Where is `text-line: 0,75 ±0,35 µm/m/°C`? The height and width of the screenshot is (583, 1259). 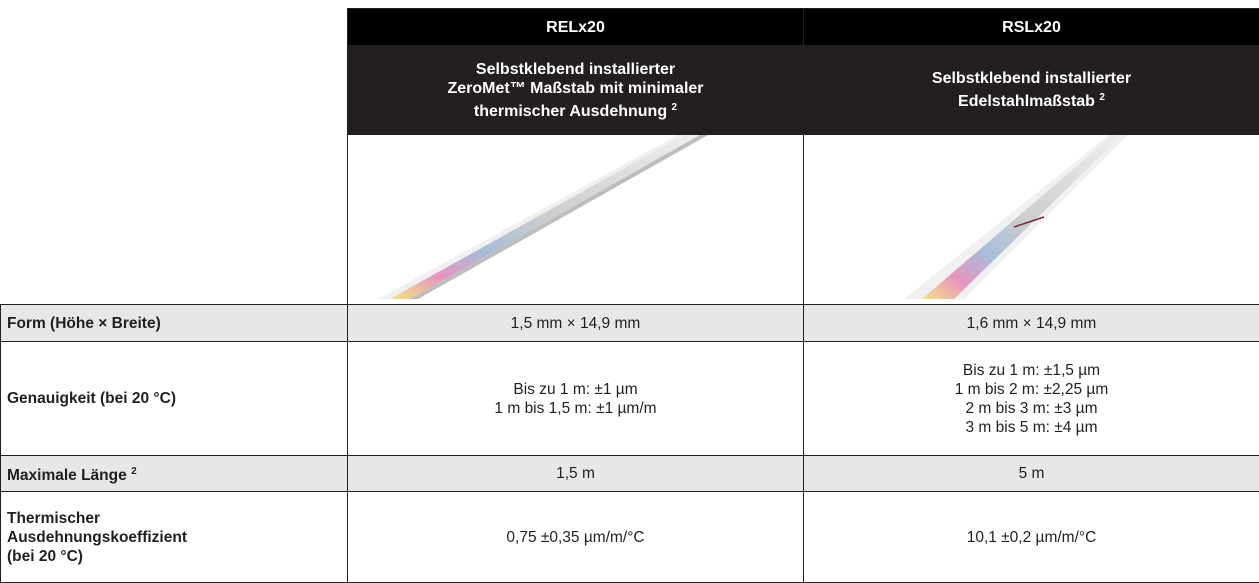
text-line: 0,75 ±0,35 µm/m/°C is located at coordinates (575, 537).